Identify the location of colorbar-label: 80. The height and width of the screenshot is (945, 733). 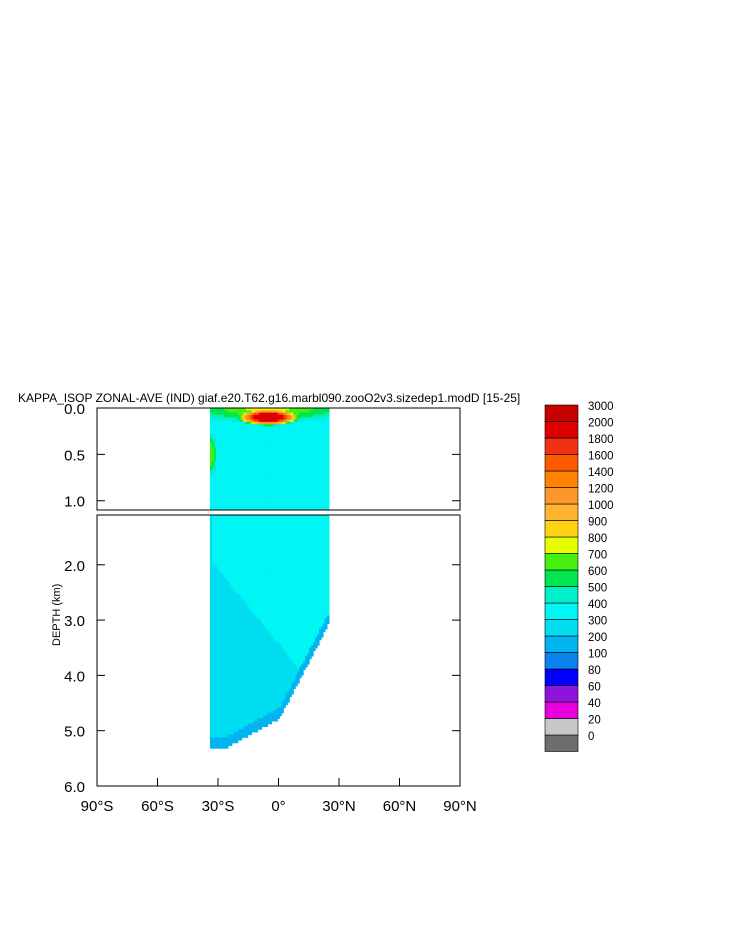
(594, 671).